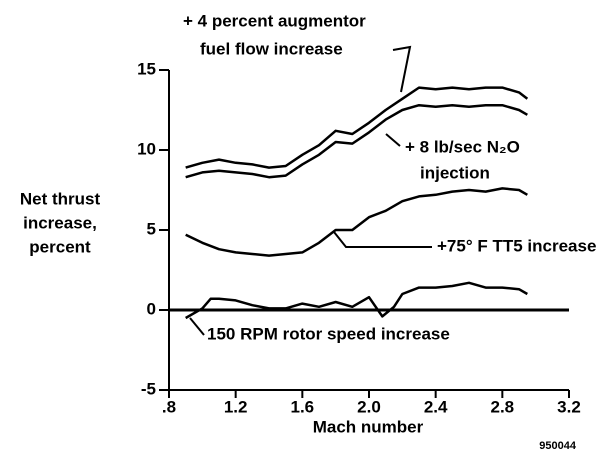 The width and height of the screenshot is (603, 453). Describe the element at coordinates (236, 406) in the screenshot. I see `x-tick-label: 1.2` at that location.